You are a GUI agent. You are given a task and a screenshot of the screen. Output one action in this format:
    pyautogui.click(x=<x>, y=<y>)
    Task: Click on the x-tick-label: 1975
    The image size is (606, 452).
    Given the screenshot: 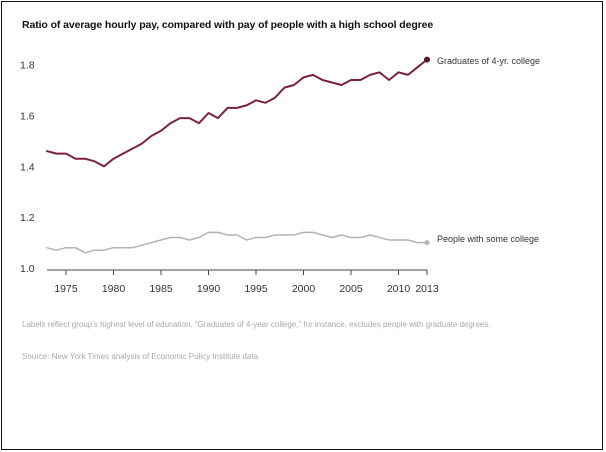 What is the action you would take?
    pyautogui.click(x=66, y=289)
    